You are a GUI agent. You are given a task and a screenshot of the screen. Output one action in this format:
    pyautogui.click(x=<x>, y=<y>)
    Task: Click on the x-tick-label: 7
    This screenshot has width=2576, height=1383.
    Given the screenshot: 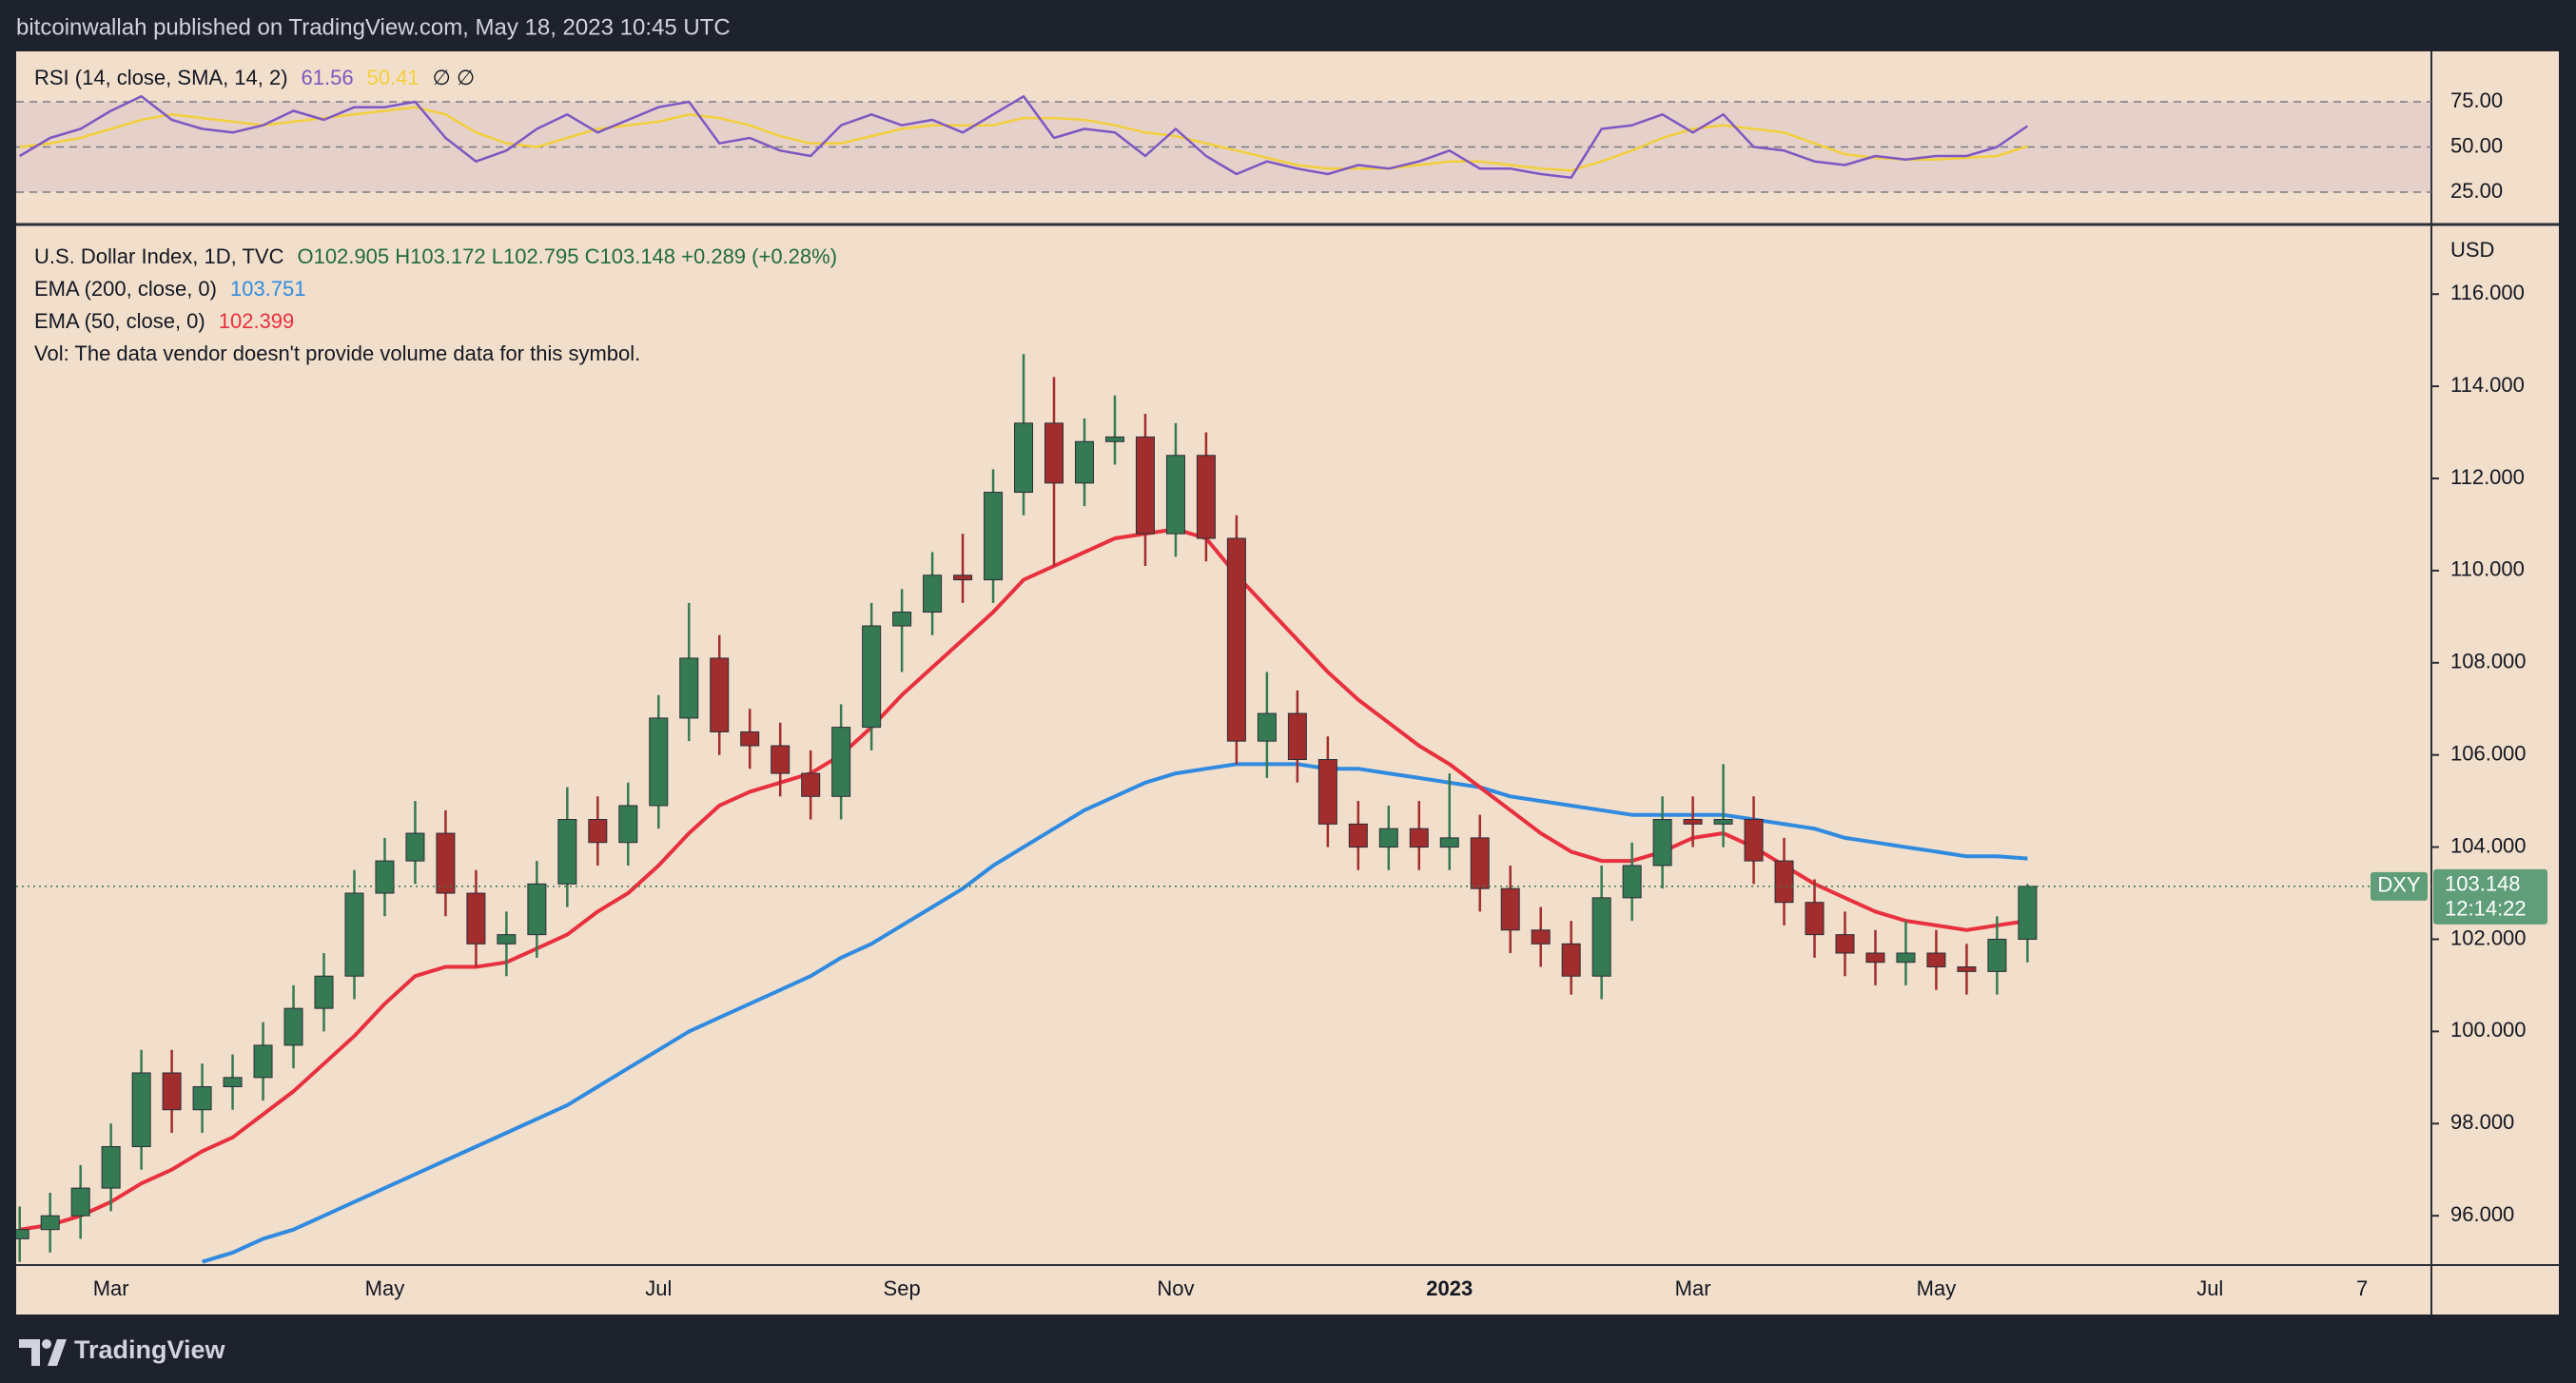 What is the action you would take?
    pyautogui.click(x=2362, y=1288)
    